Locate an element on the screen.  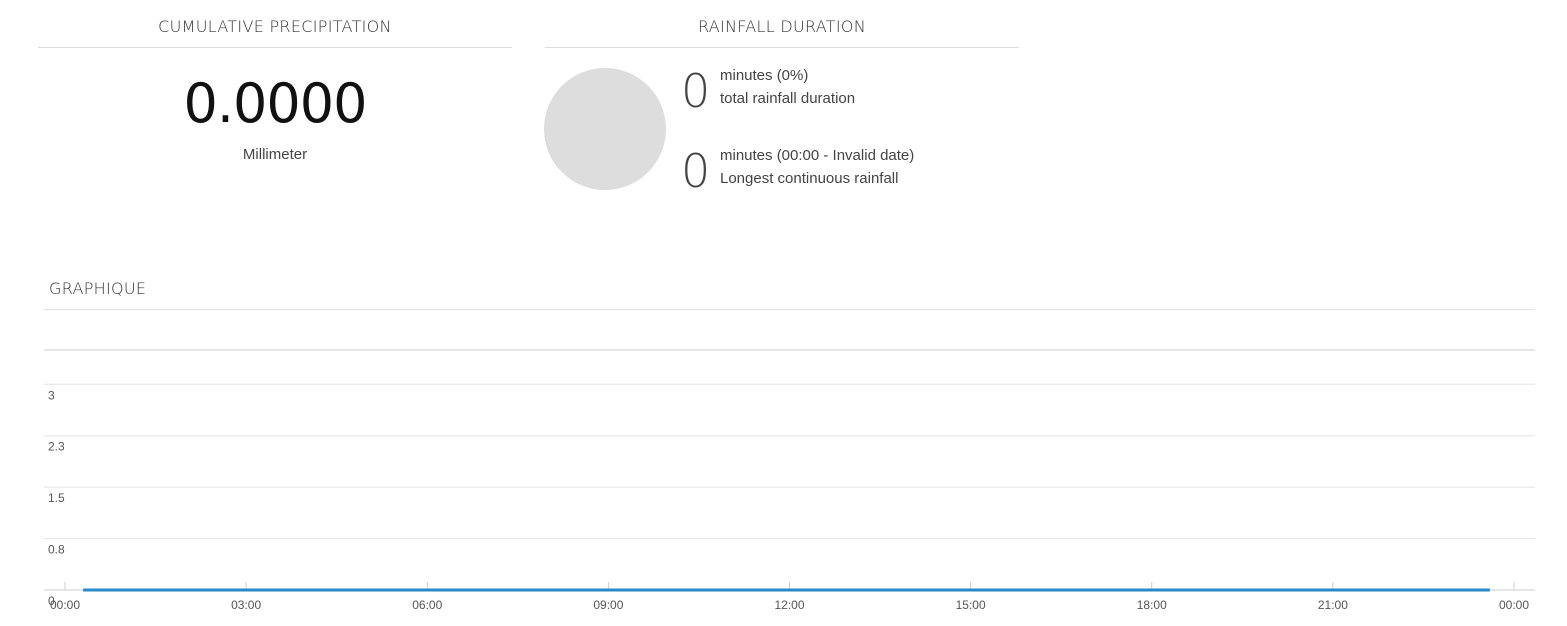
total-duration-value: 0 is located at coordinates (696, 91).